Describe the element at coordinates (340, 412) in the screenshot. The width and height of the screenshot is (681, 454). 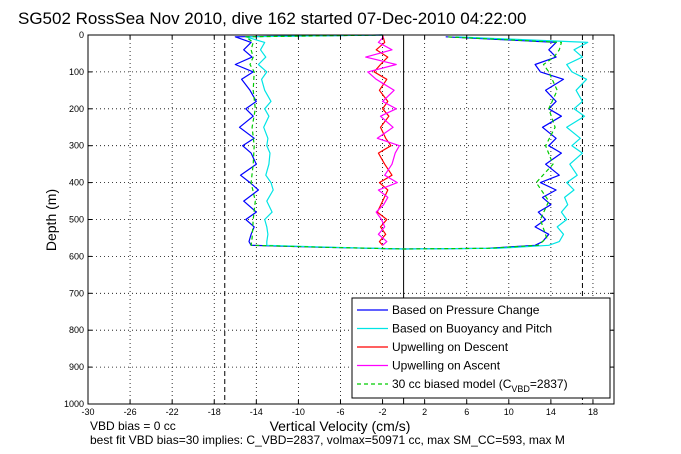
I see `x-tick-label-6: -6` at that location.